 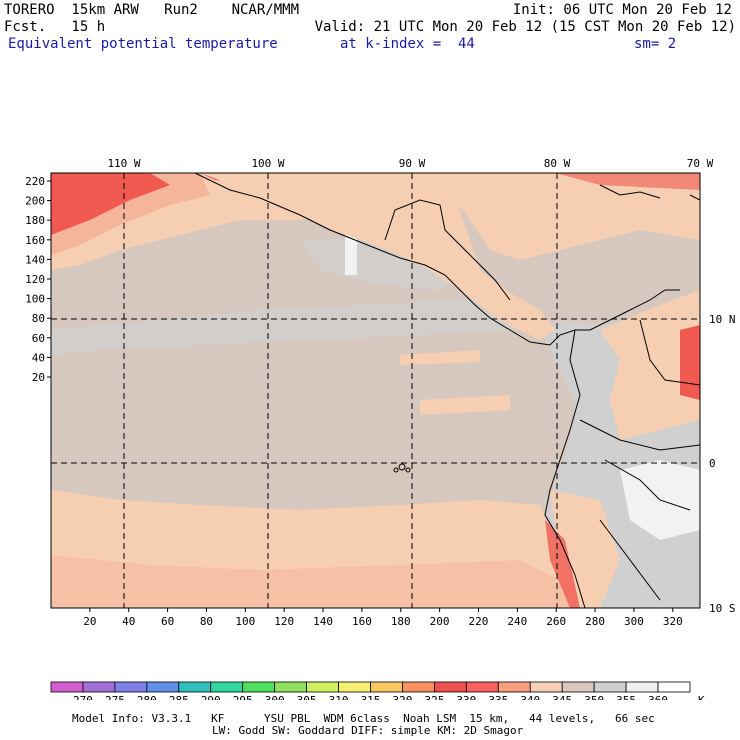 What do you see at coordinates (627, 181) in the screenshot?
I see `red-patch-caribbean` at bounding box center [627, 181].